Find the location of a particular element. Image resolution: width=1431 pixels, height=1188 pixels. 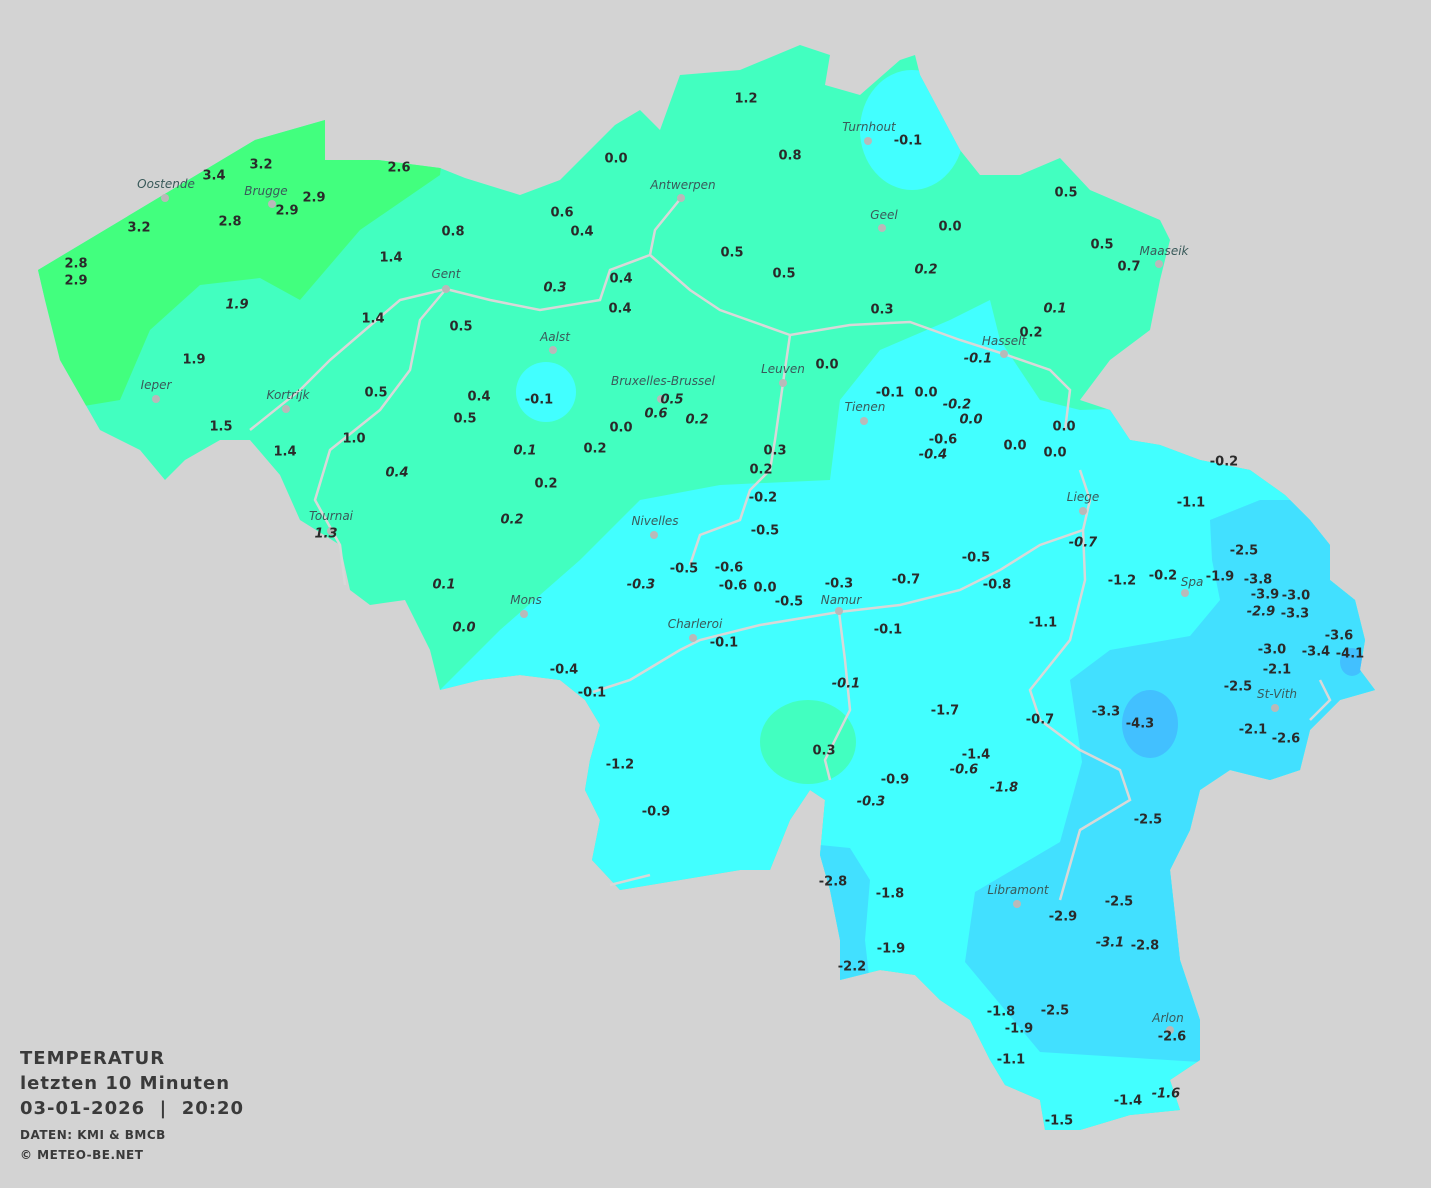

station-value: 1.2 is located at coordinates (745, 99).